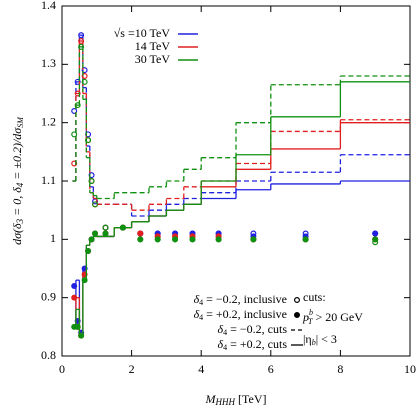 Image resolution: width=417 pixels, height=413 pixels. Describe the element at coordinates (314, 297) in the screenshot. I see `cuts-title: cuts:` at that location.